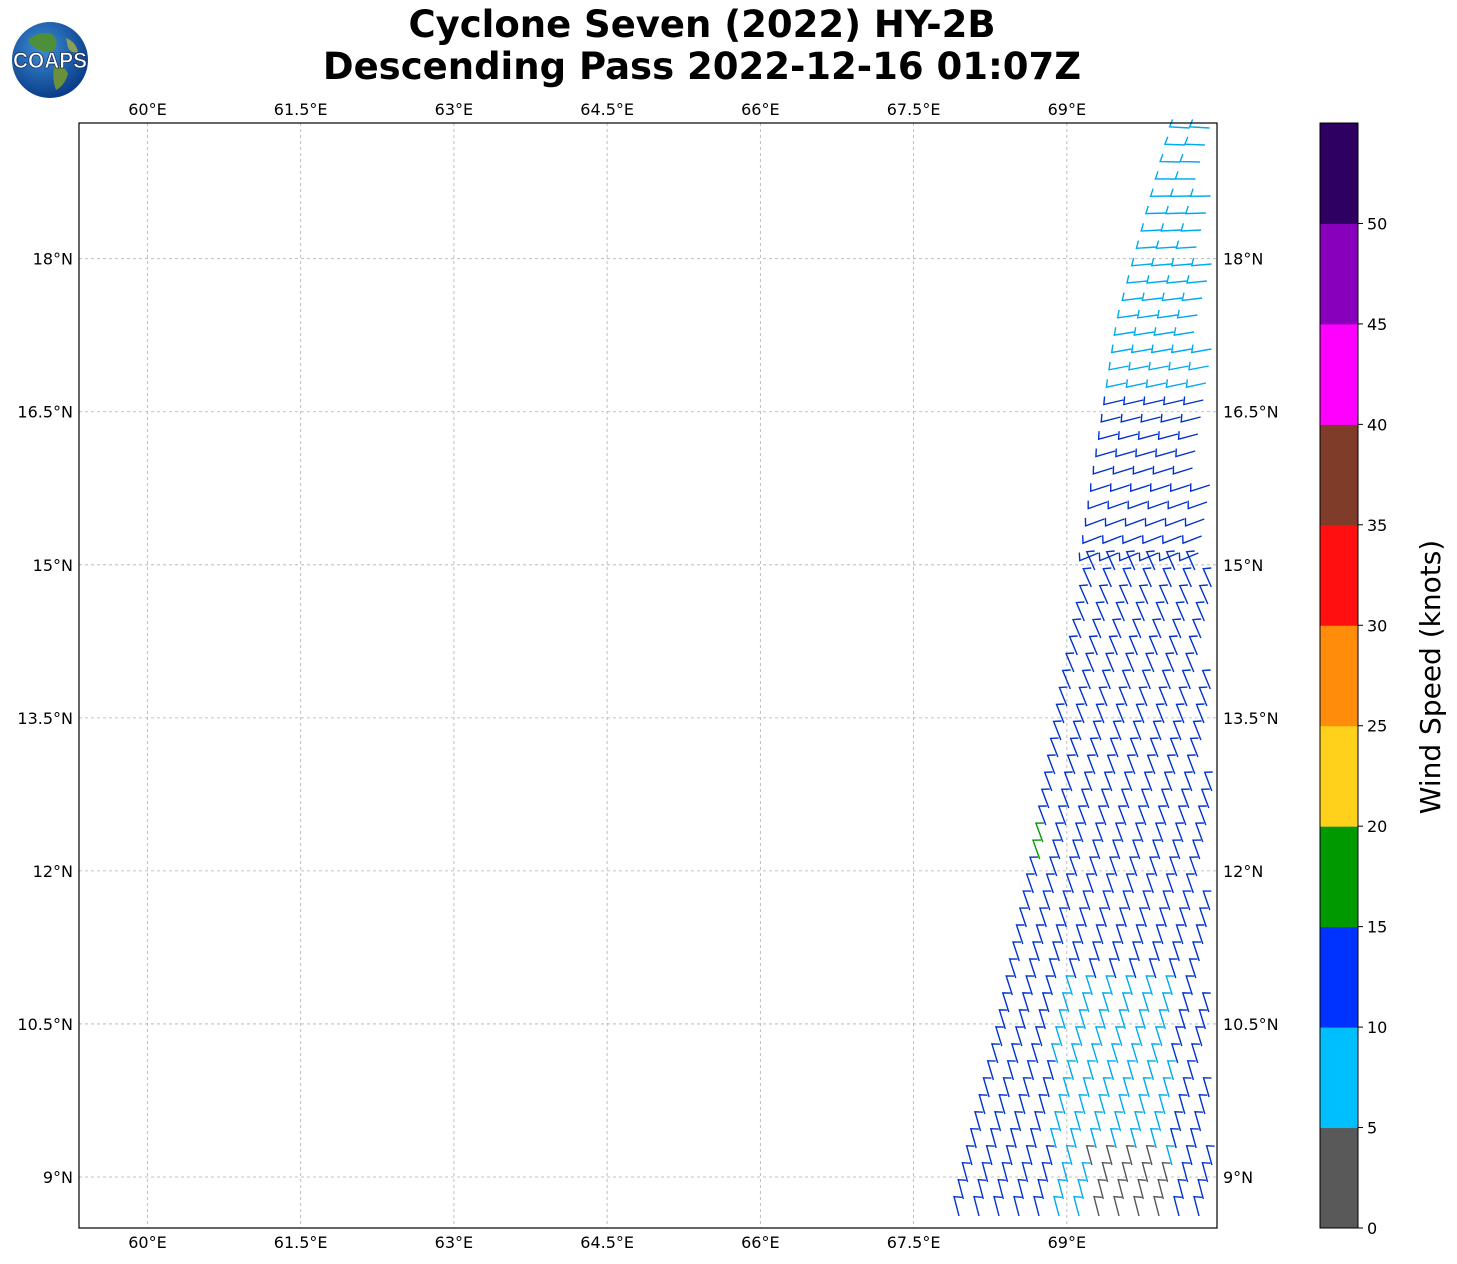 This screenshot has height=1264, width=1457. What do you see at coordinates (147, 1242) in the screenshot?
I see `lon-tick-label-bottom: 60°E` at bounding box center [147, 1242].